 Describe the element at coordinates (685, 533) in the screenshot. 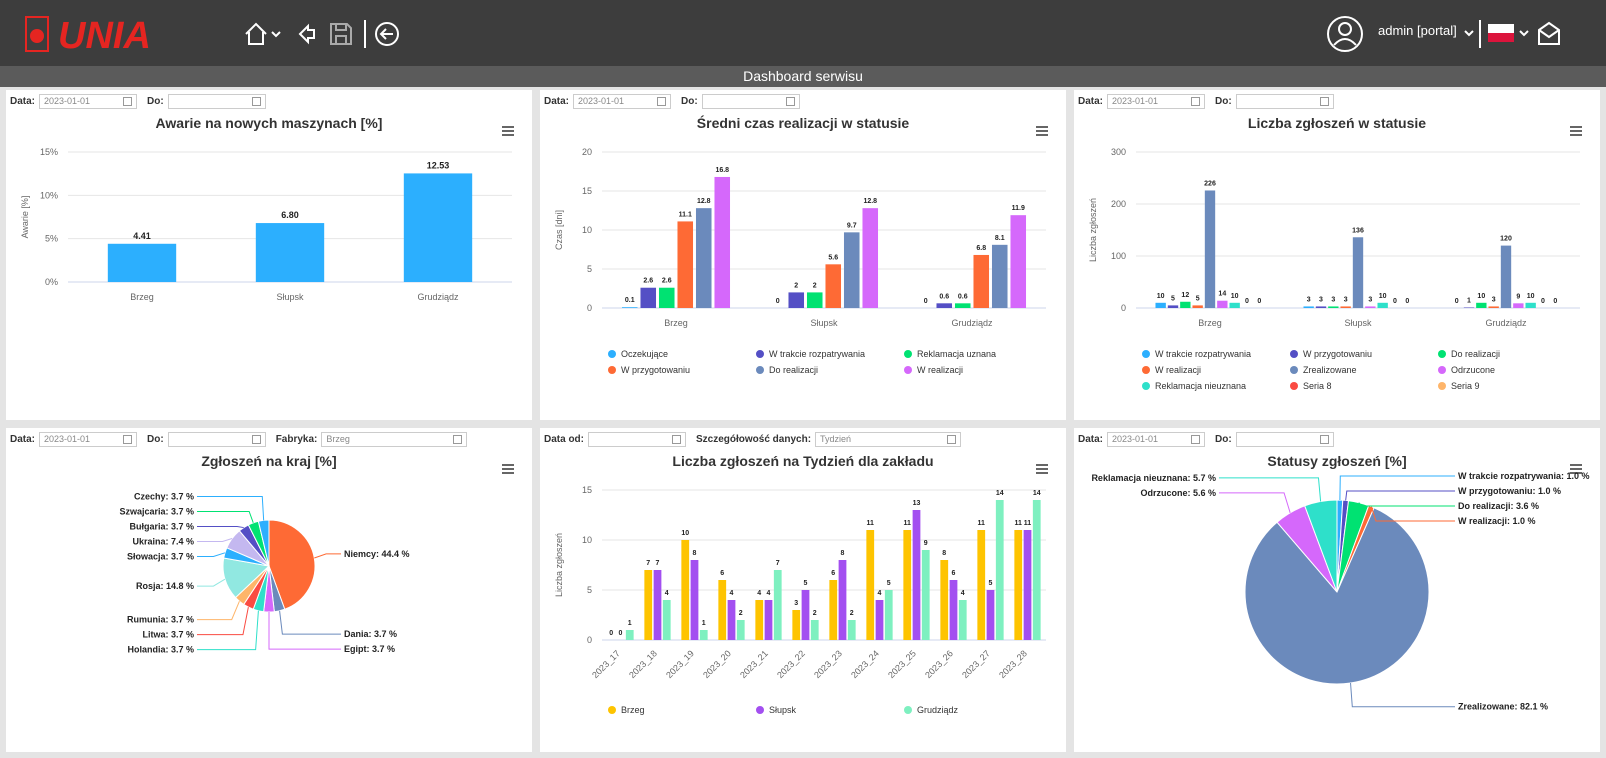

I see `data-label: 10` at that location.